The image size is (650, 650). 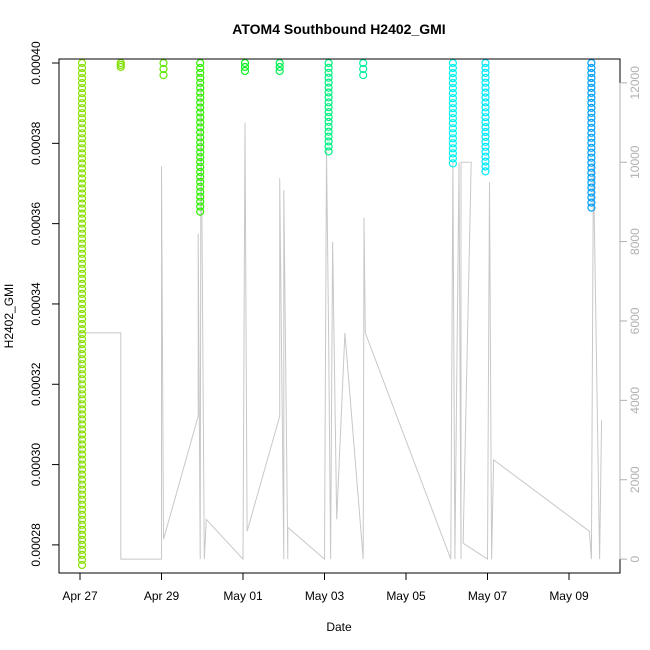 What do you see at coordinates (325, 596) in the screenshot?
I see `x-tick-label: May 03` at bounding box center [325, 596].